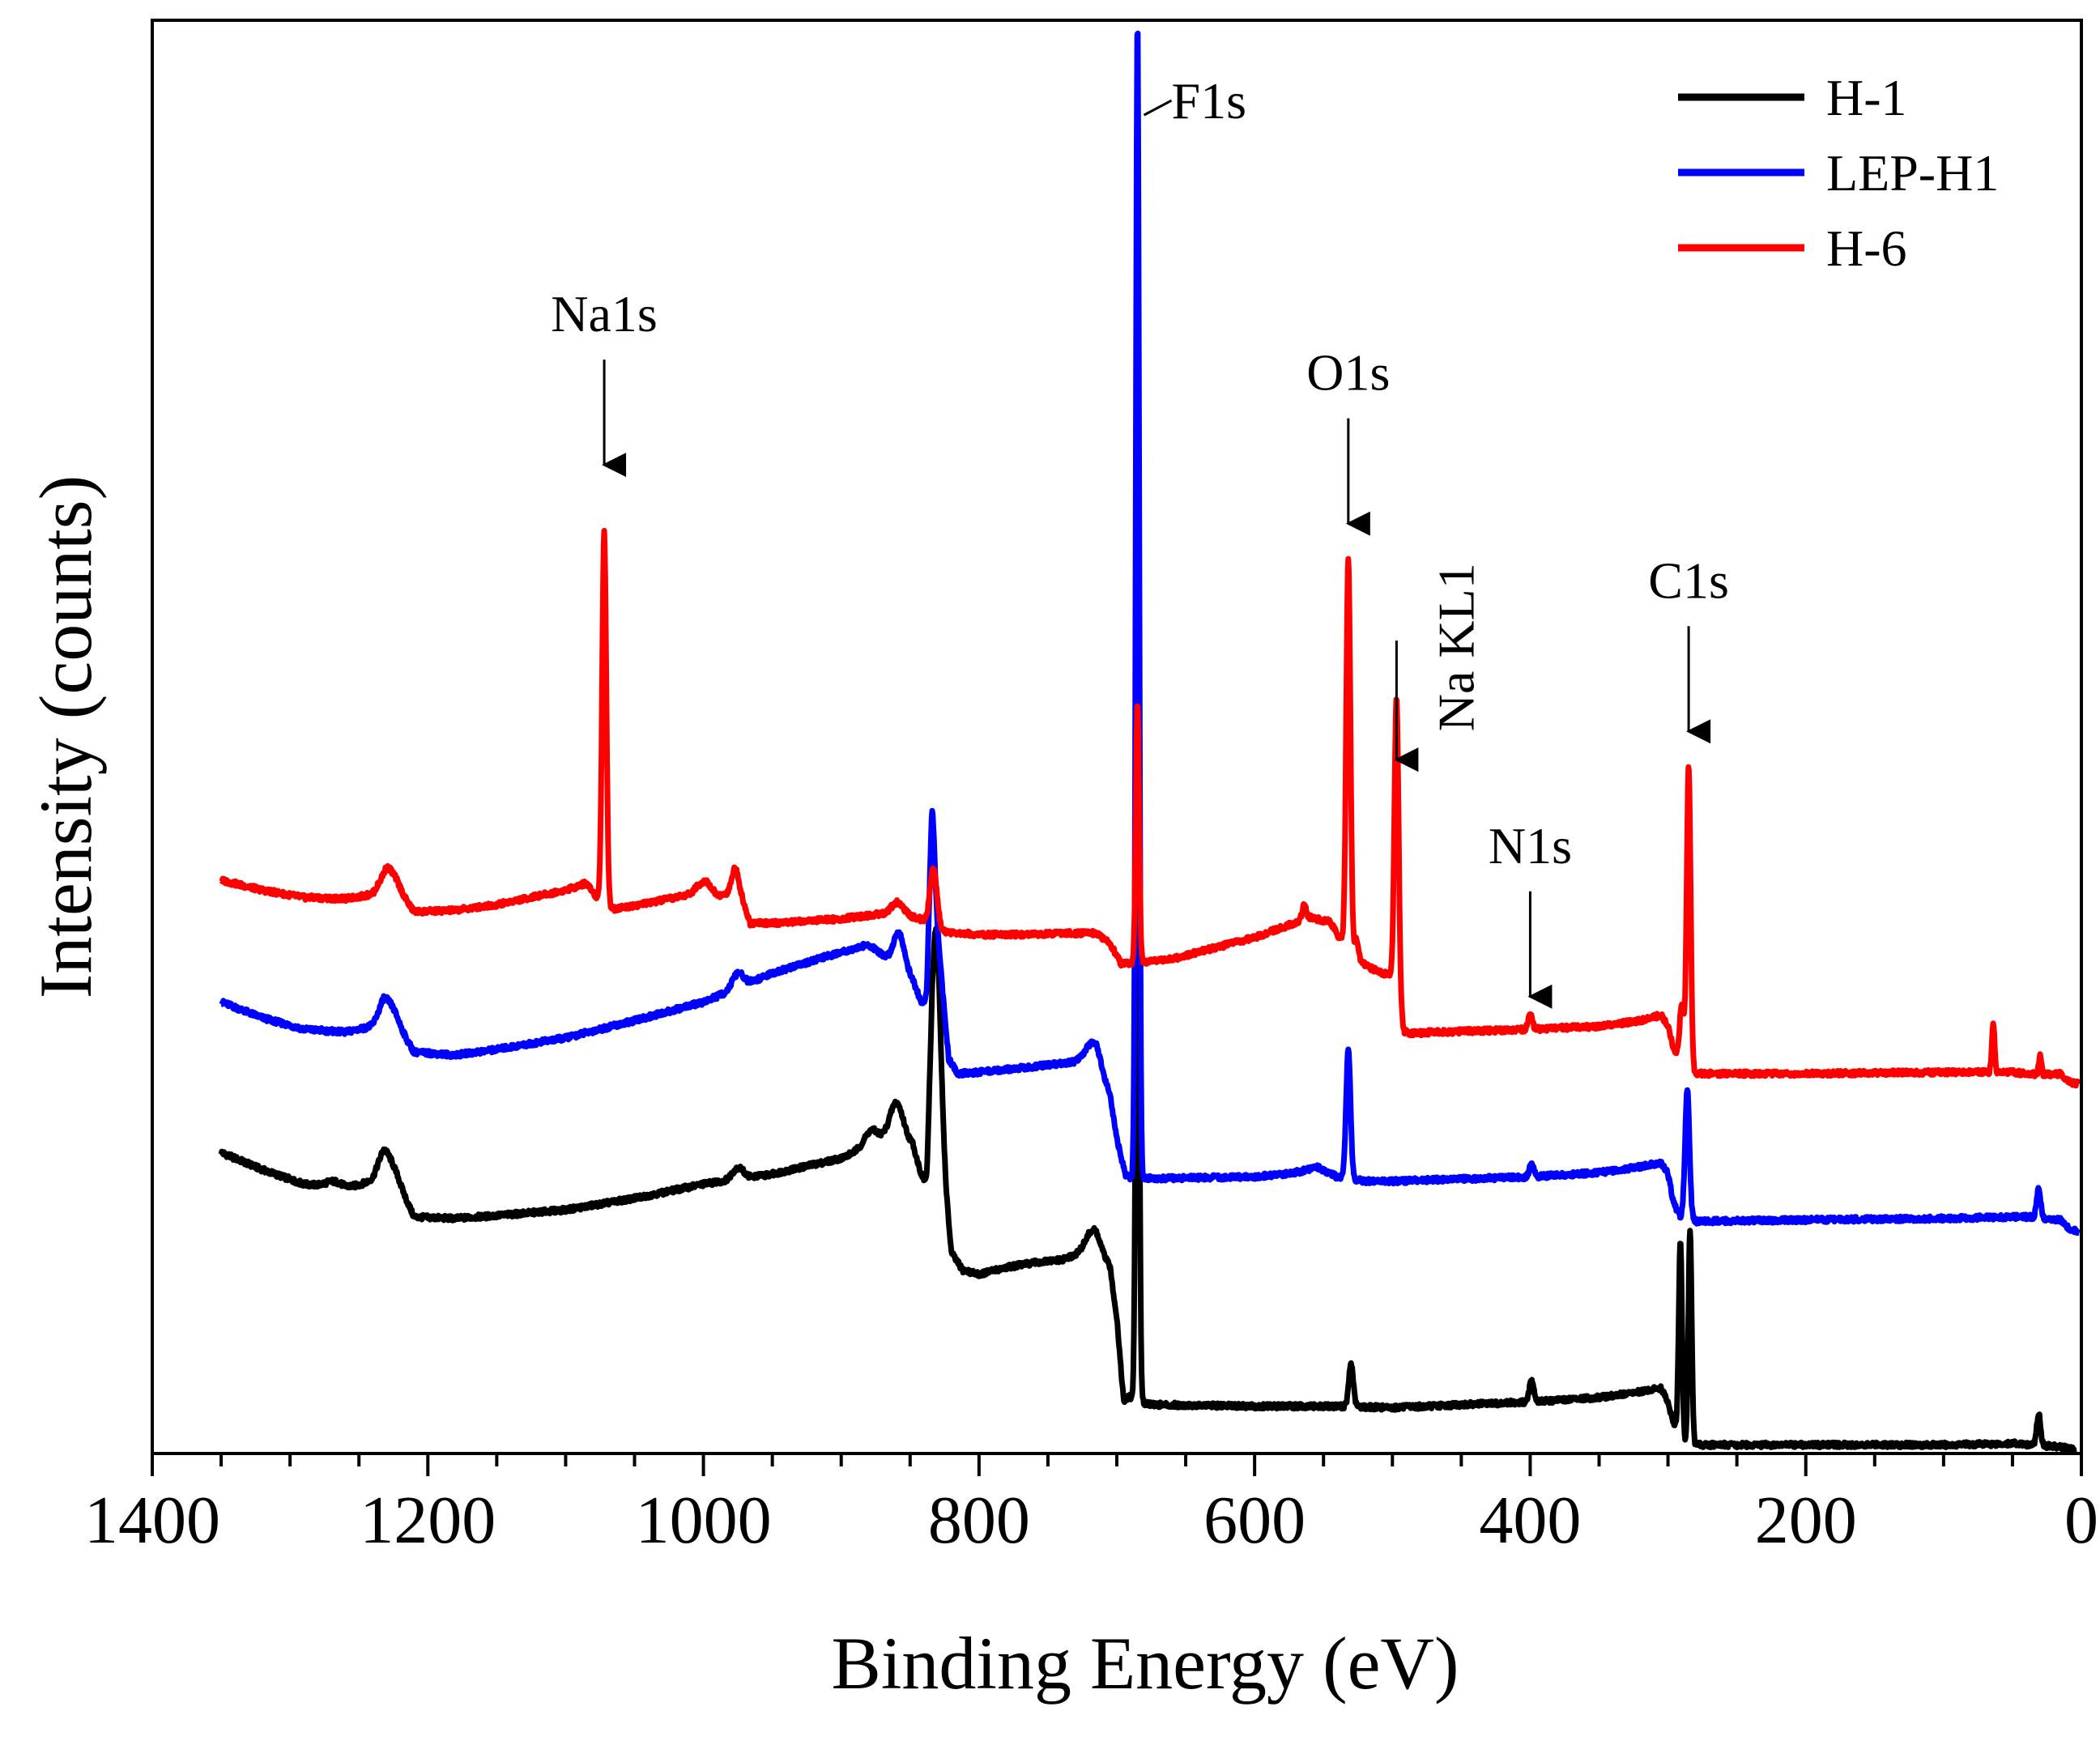 The image size is (2100, 1745). I want to click on annotation-f1s: F1s, so click(1209, 101).